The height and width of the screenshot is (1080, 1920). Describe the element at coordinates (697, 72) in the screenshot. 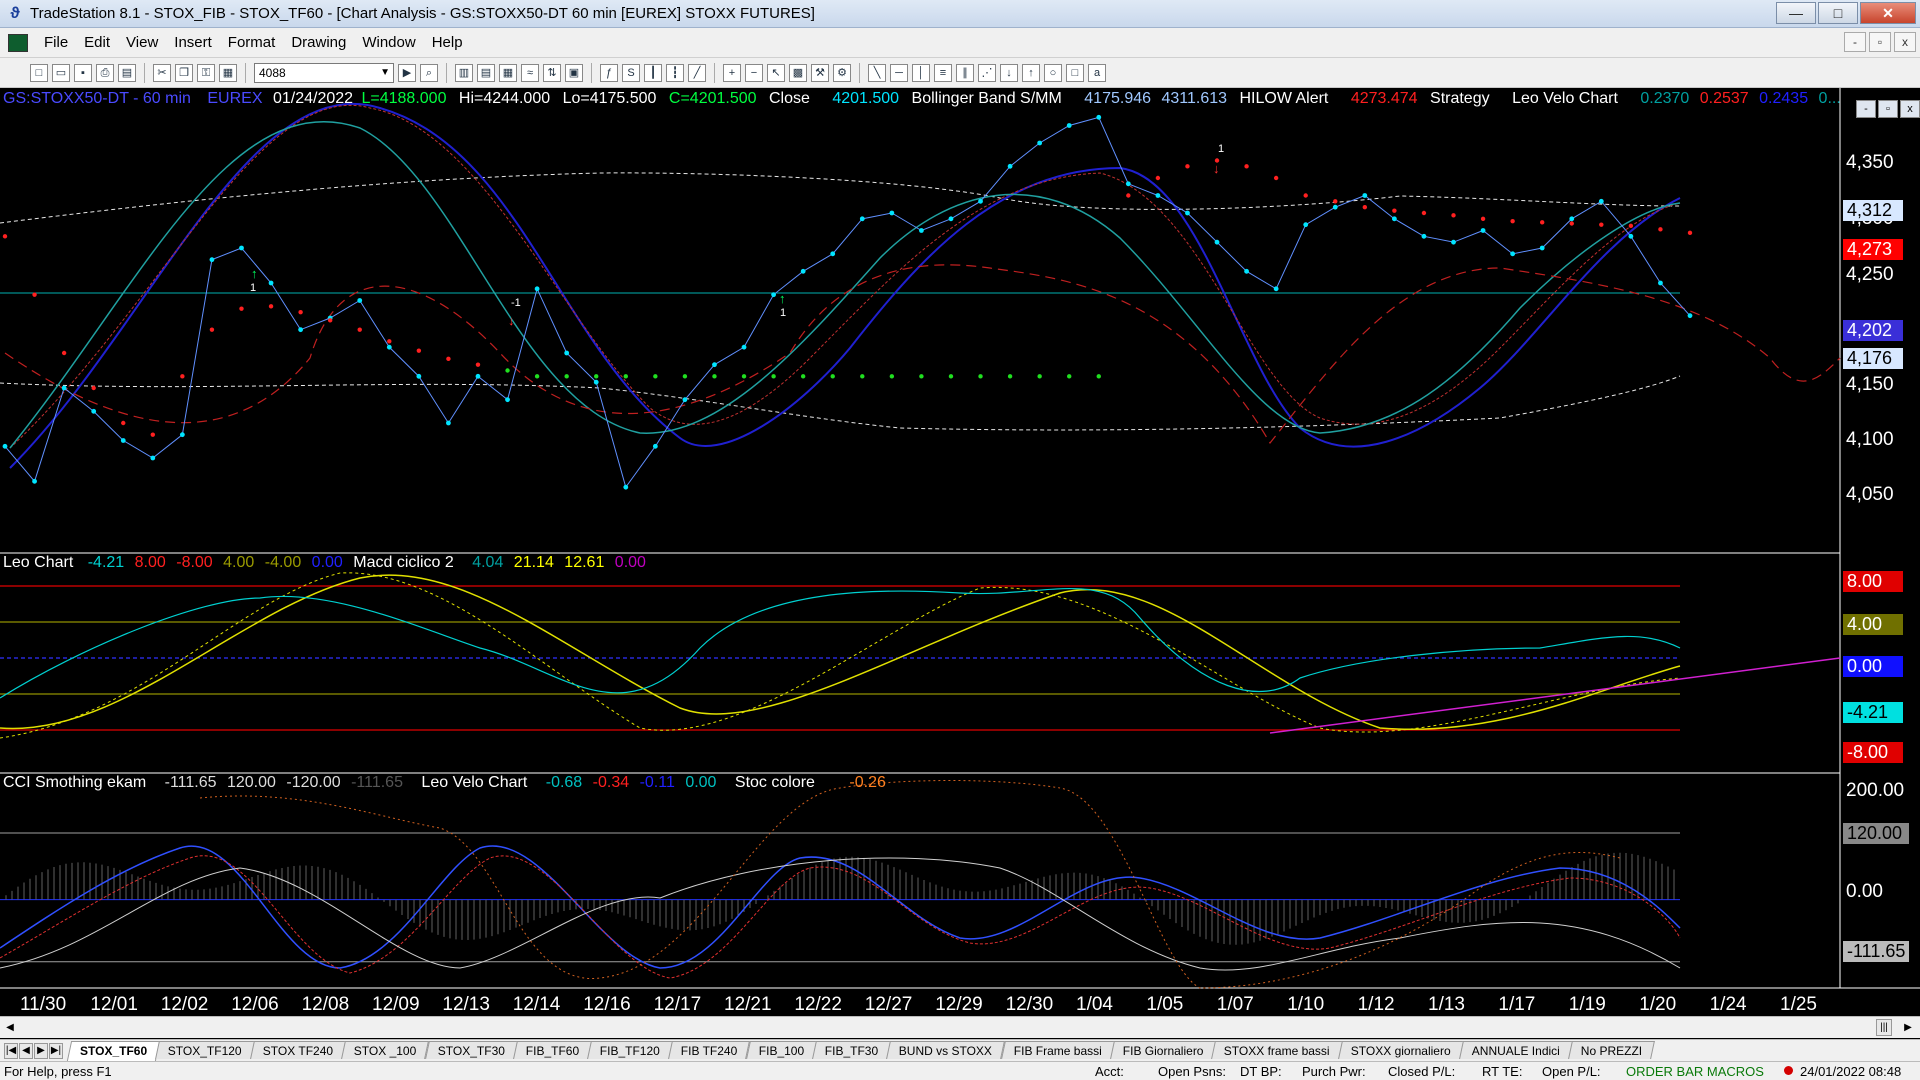

I see `line-chart-icon: ╱` at that location.